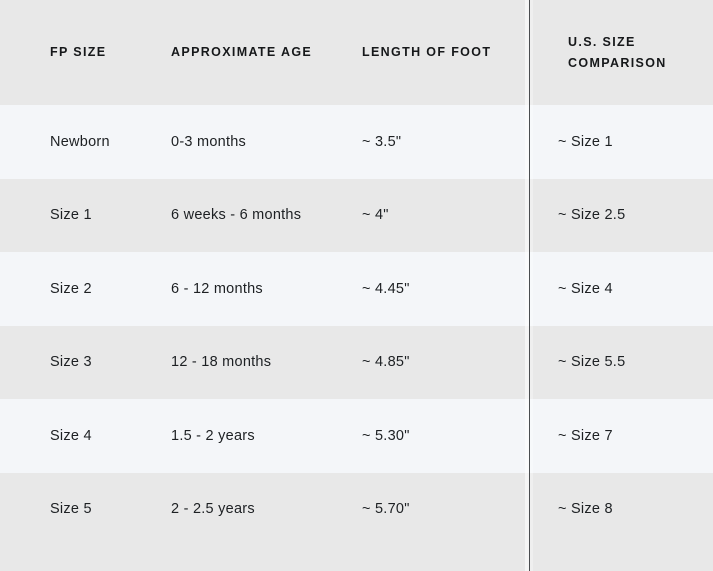 The width and height of the screenshot is (713, 571). Describe the element at coordinates (217, 288) in the screenshot. I see `cell-approximate-age: 6 - 12 months` at that location.